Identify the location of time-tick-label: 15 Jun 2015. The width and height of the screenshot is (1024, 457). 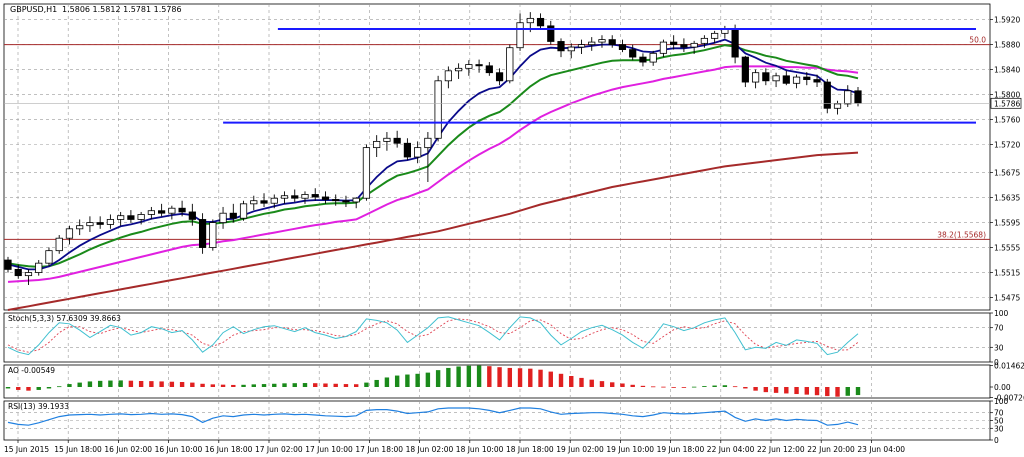
(26, 449).